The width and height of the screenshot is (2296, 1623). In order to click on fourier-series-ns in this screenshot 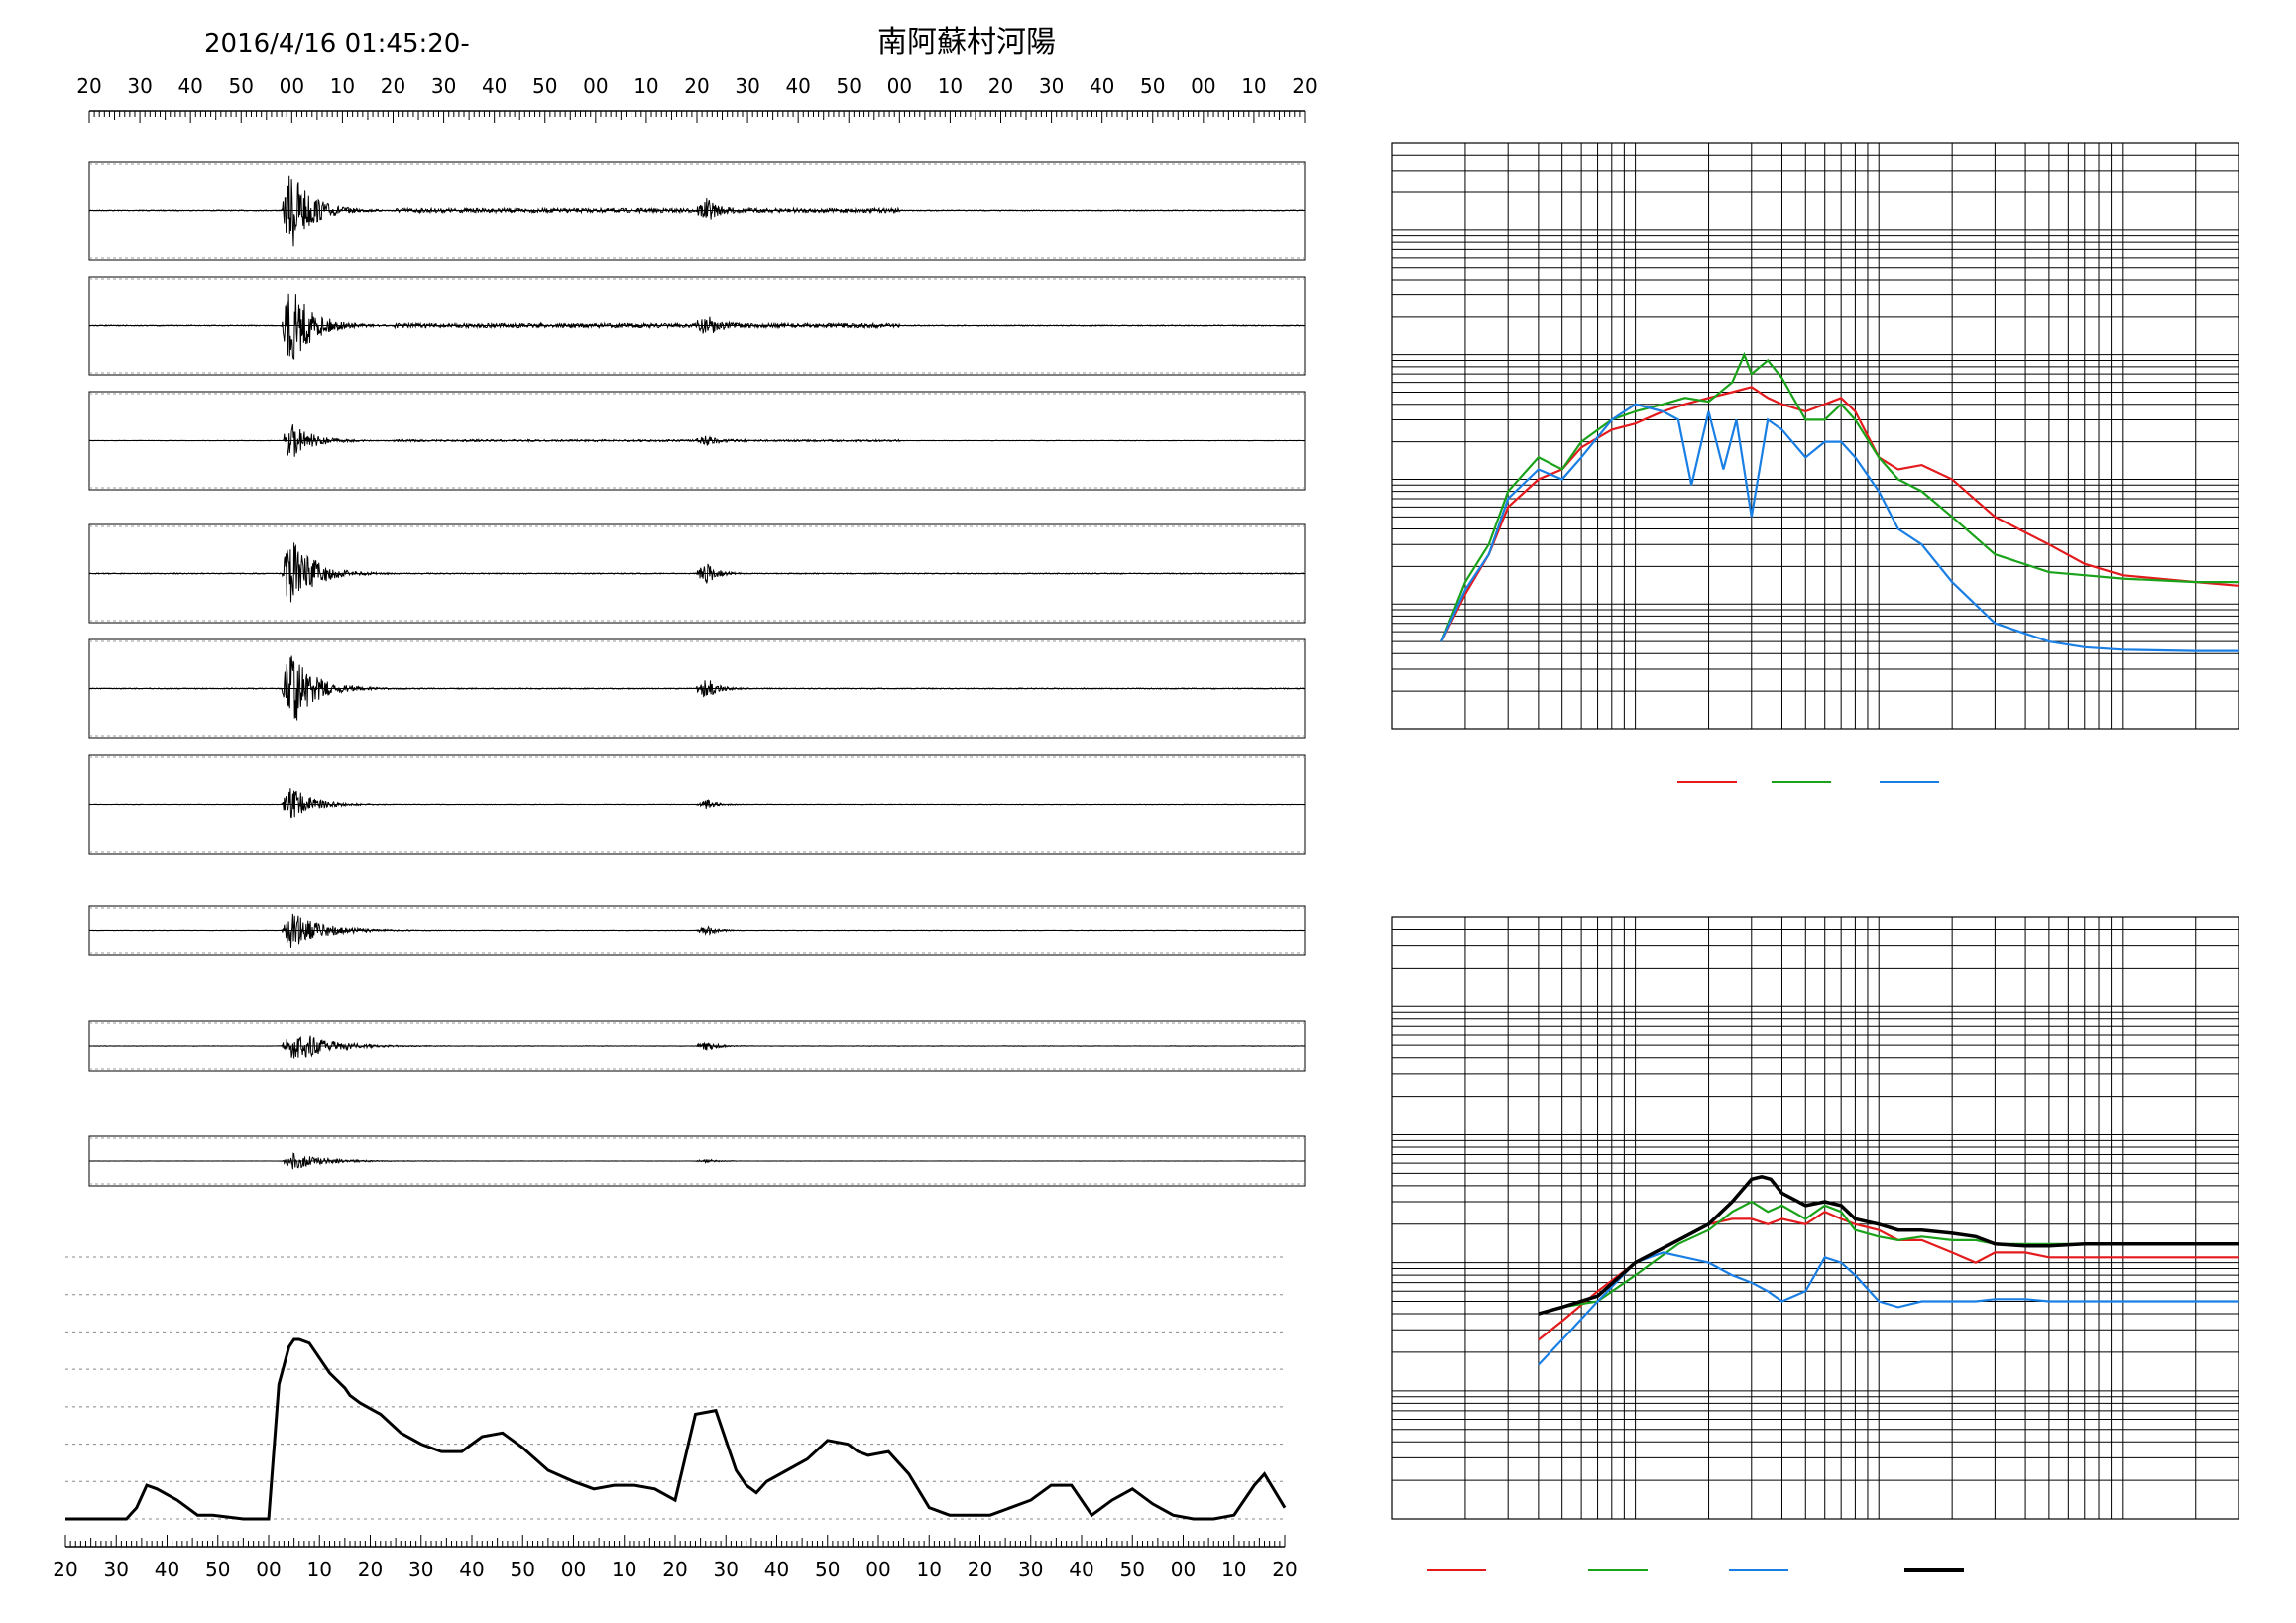, I will do `click(1840, 514)`.